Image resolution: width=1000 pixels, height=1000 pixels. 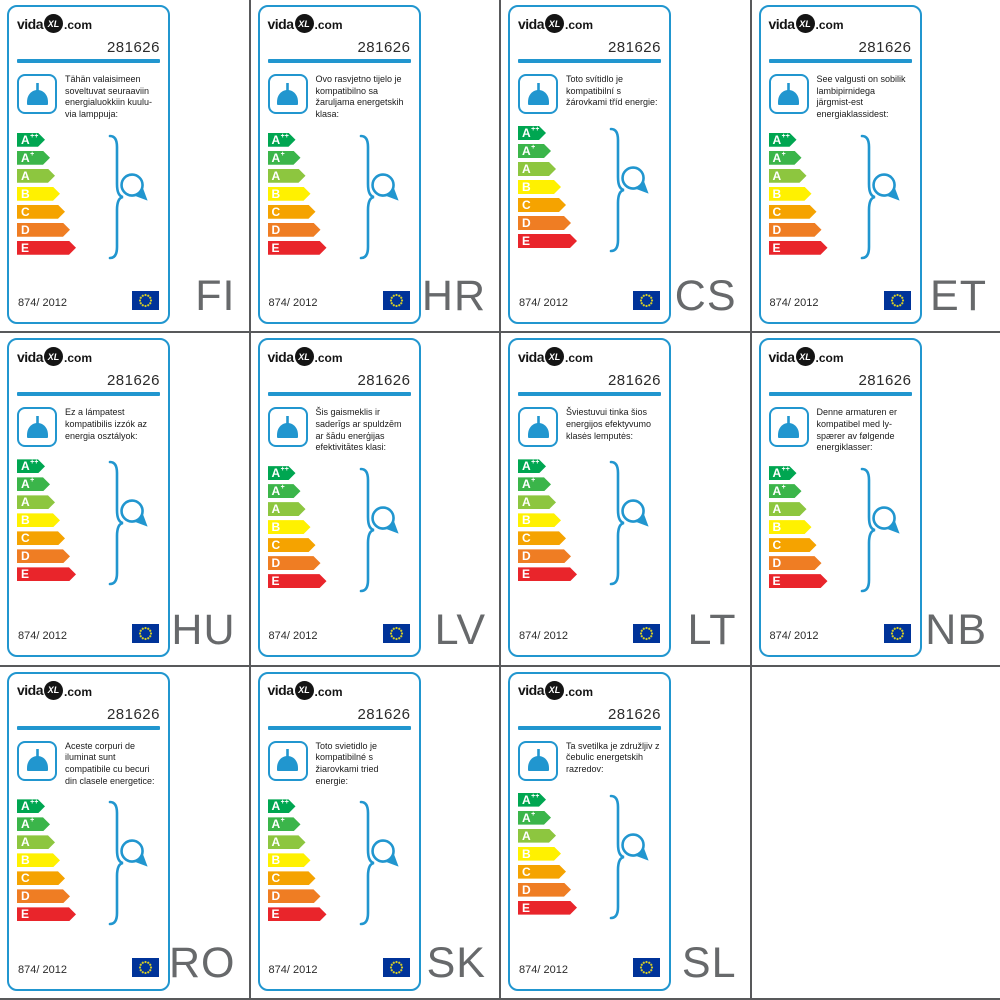 I want to click on language-code: FI, so click(x=215, y=296).